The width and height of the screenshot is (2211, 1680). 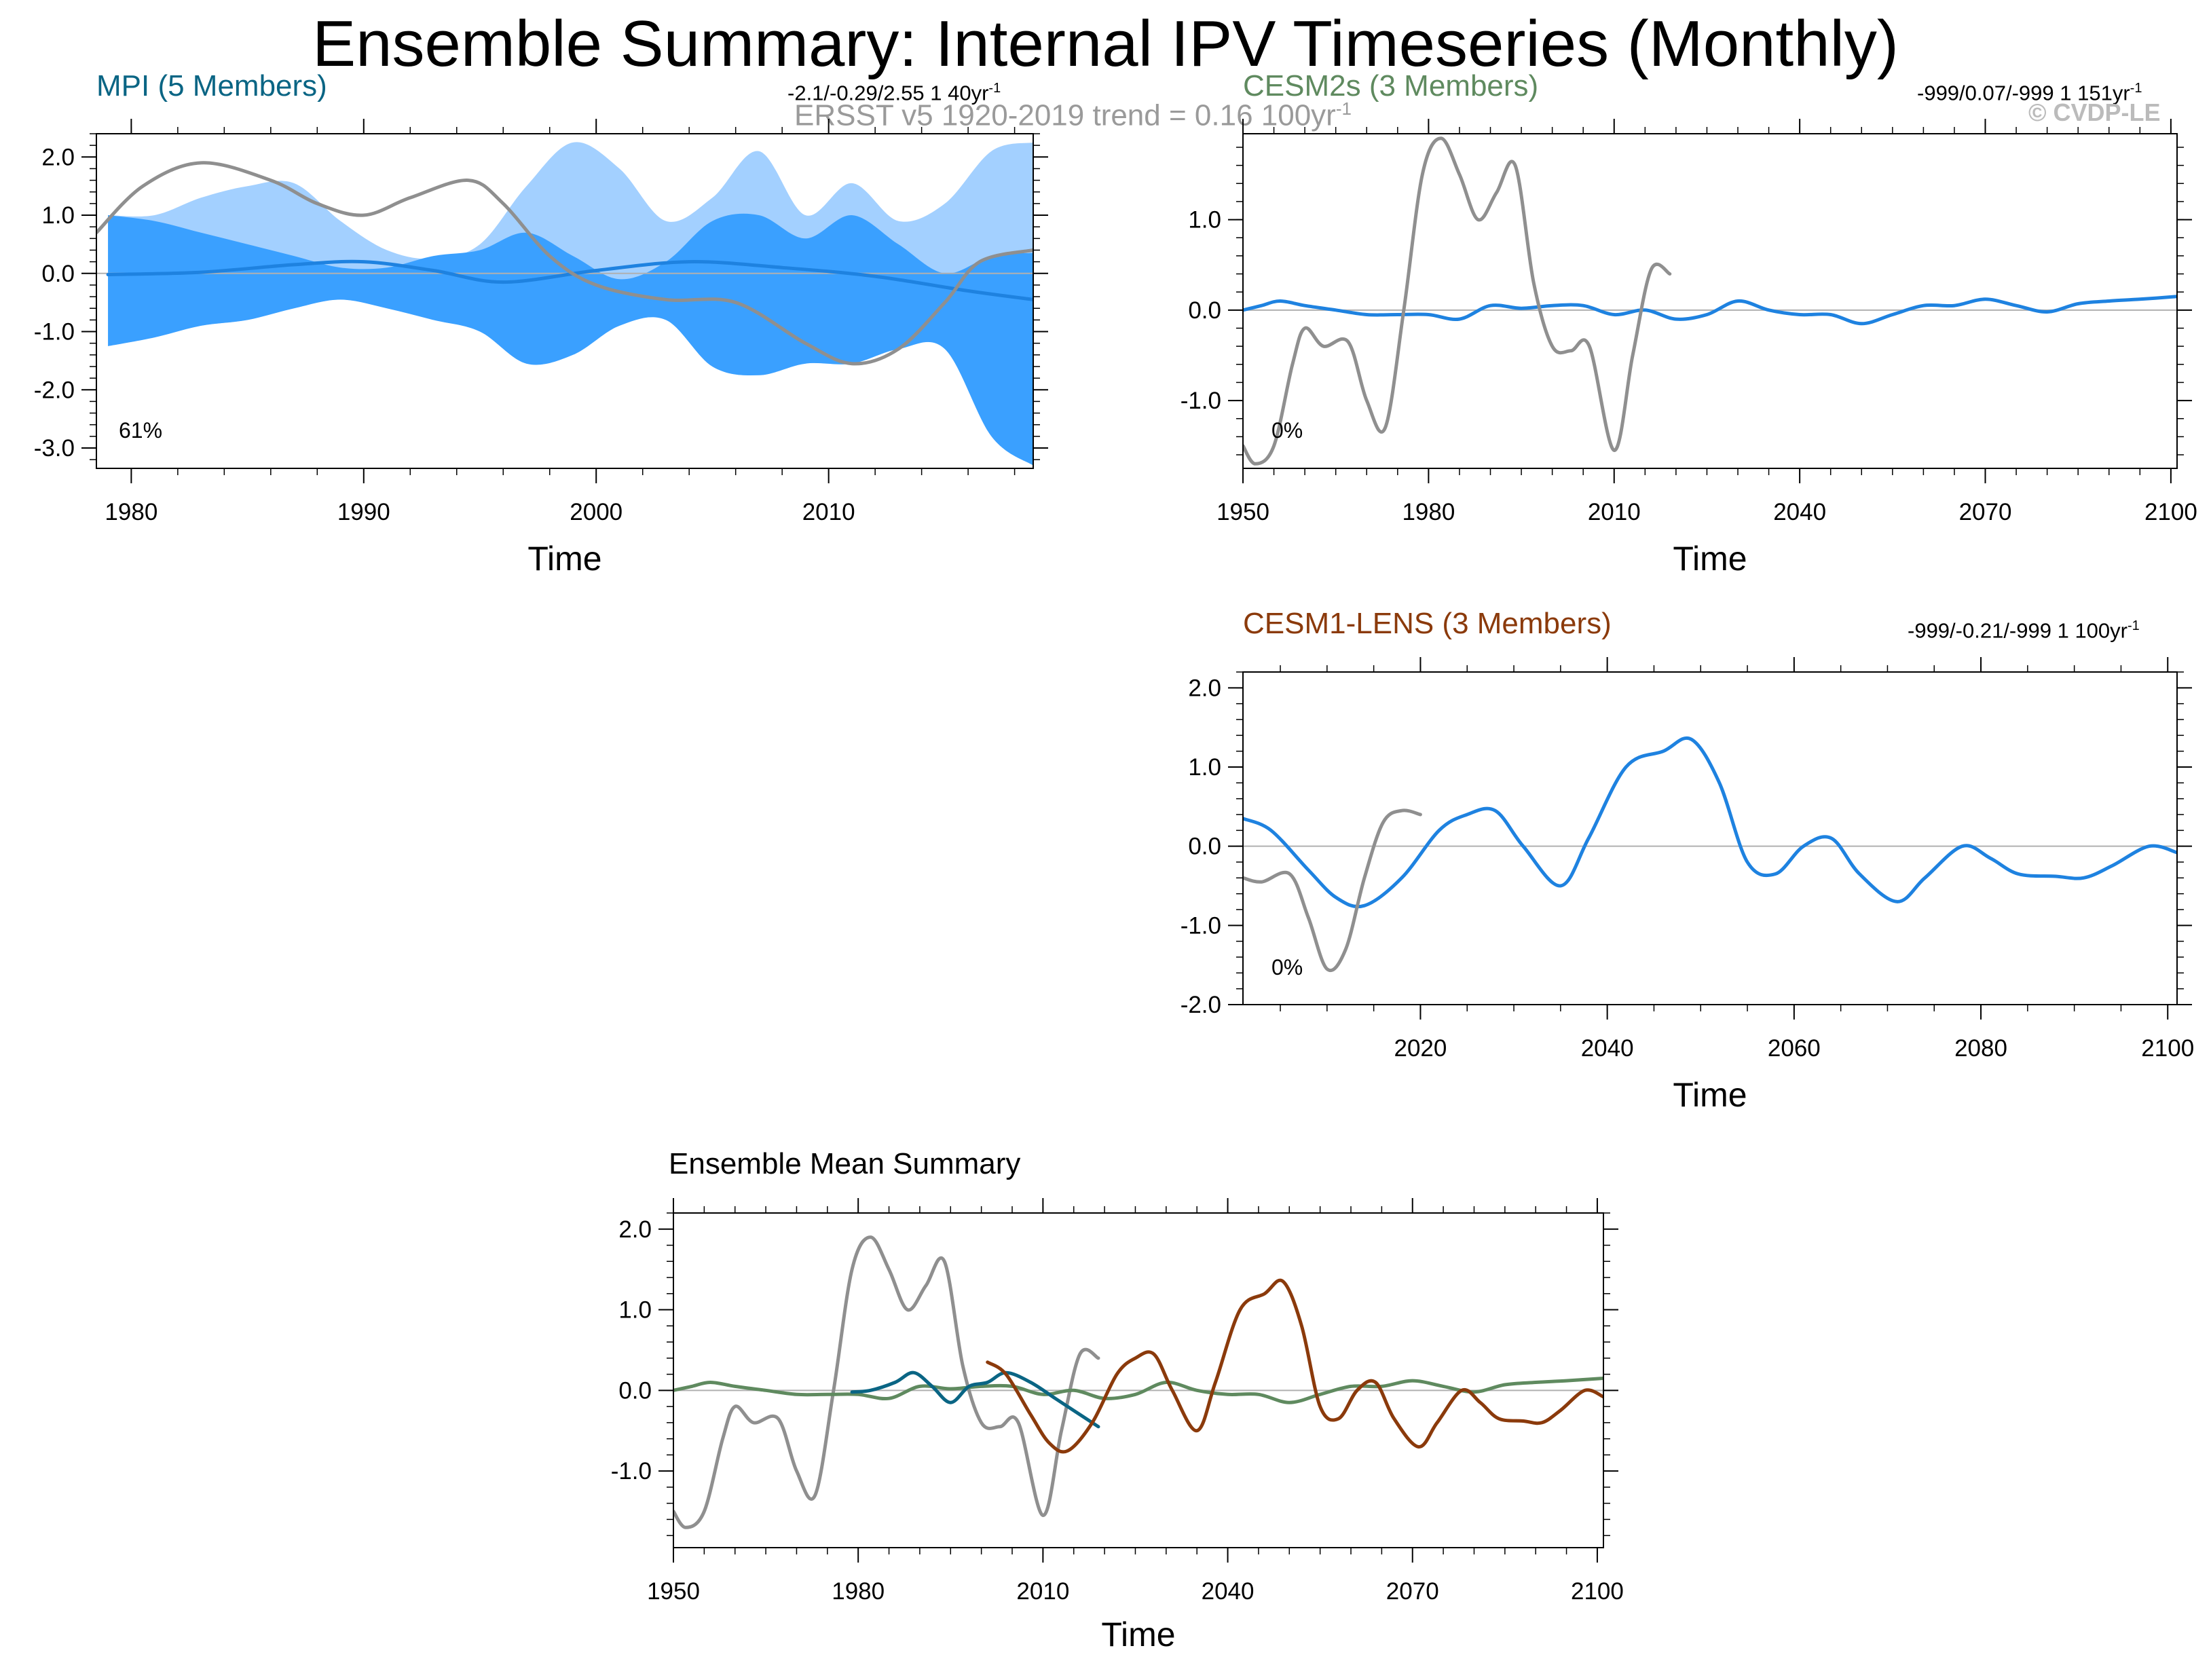 I want to click on copyright-label: © CVDP-LE, so click(x=2094, y=112).